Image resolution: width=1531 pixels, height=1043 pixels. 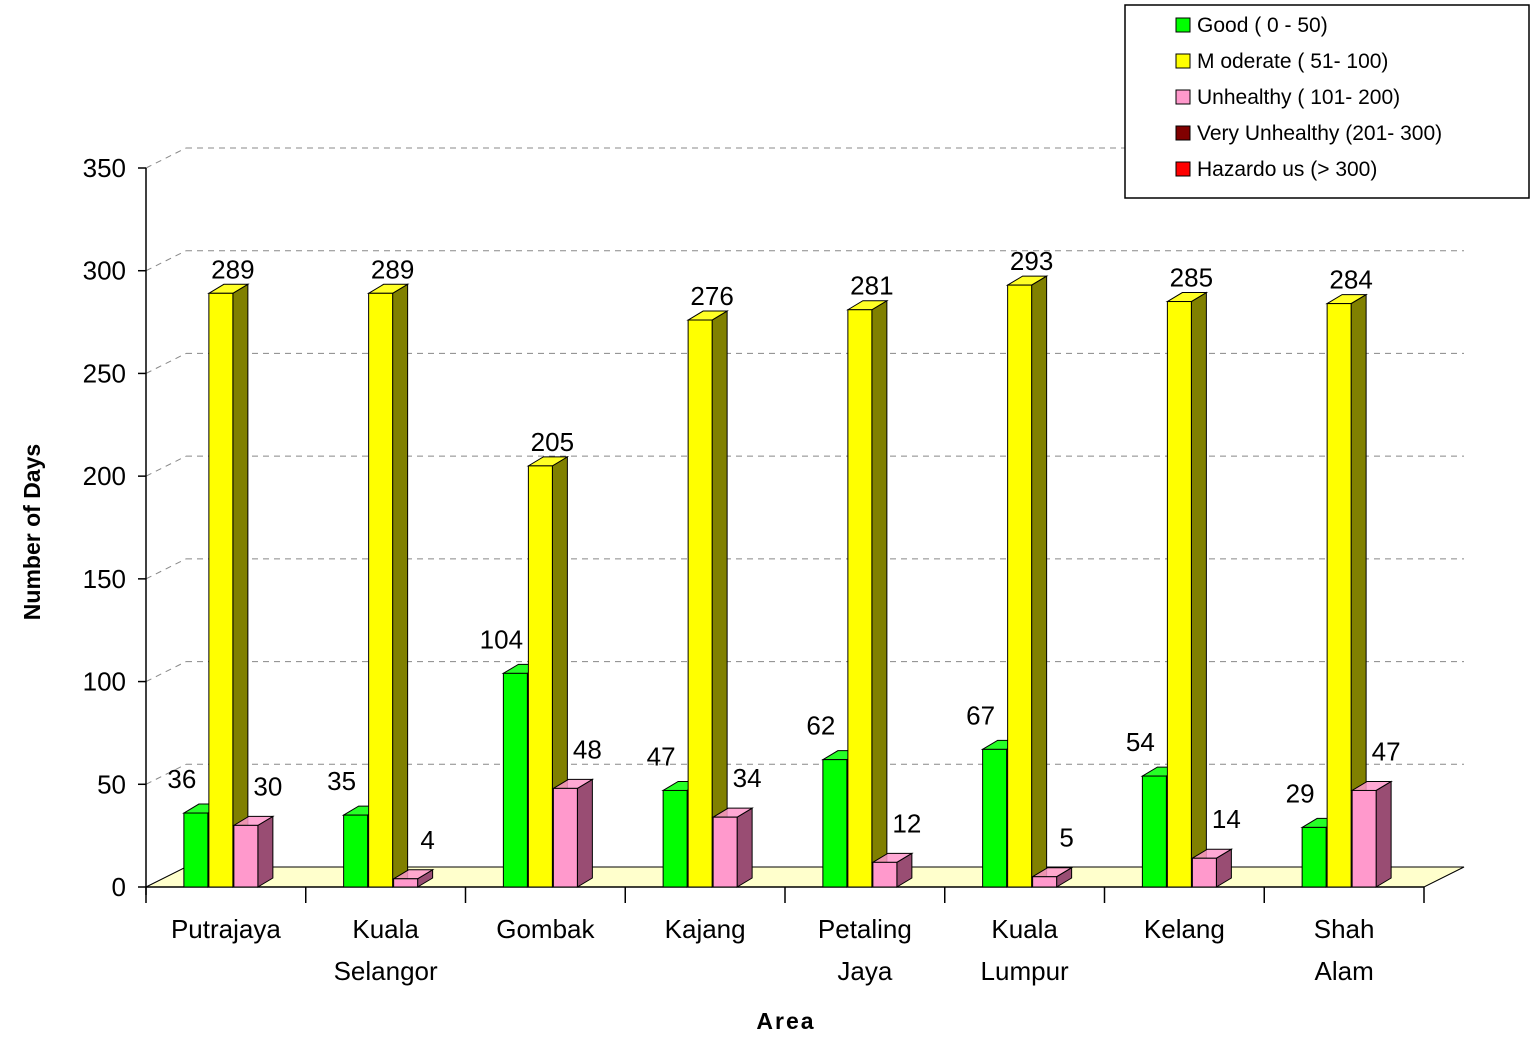 What do you see at coordinates (1226, 819) in the screenshot?
I see `data-label: 14` at bounding box center [1226, 819].